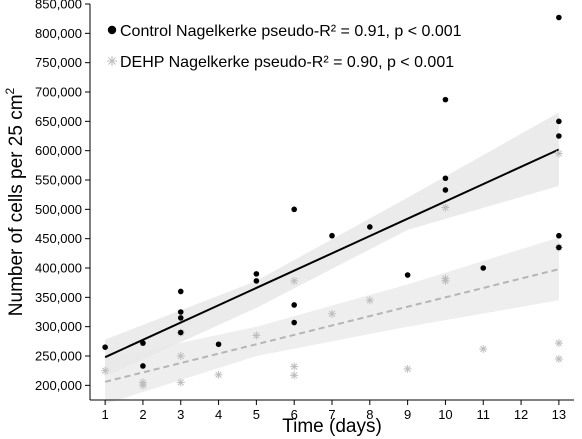 Image resolution: width=582 pixels, height=439 pixels. What do you see at coordinates (10, 90) in the screenshot?
I see `y-axis-title-superscript: 2` at bounding box center [10, 90].